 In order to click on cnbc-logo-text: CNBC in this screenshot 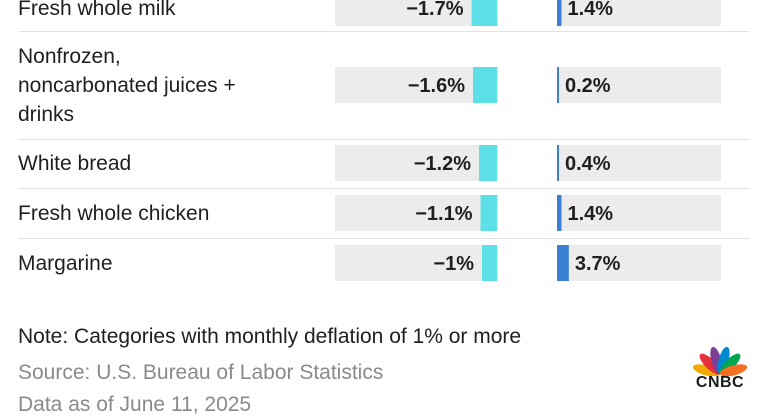, I will do `click(720, 382)`.